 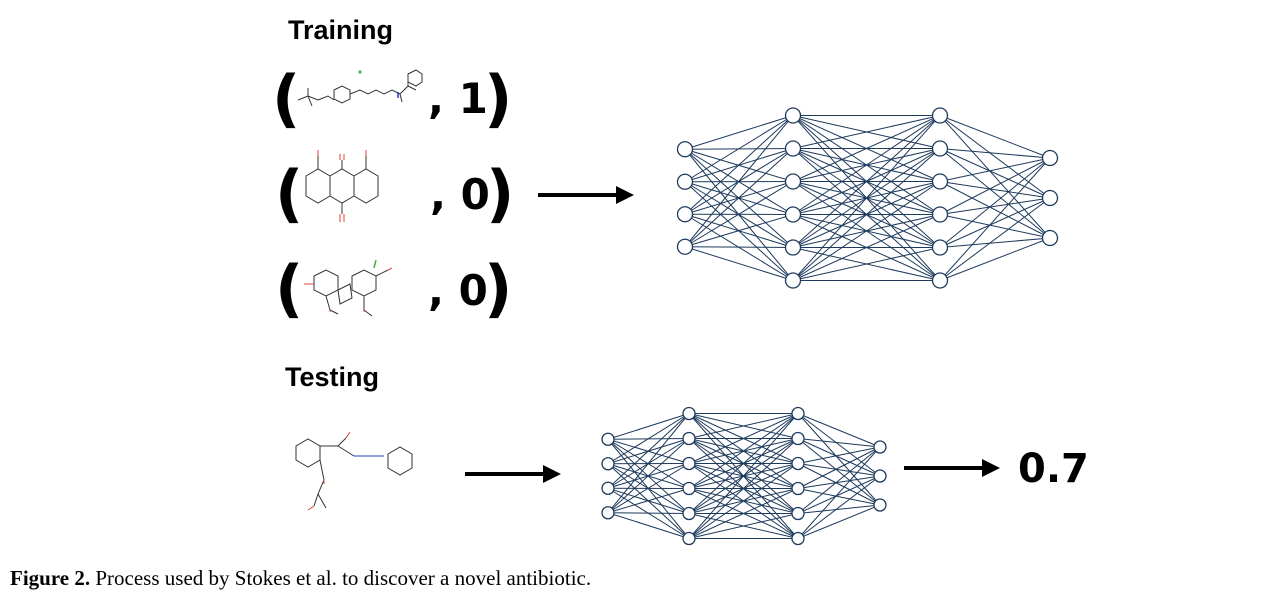 I want to click on training-label: , 0, so click(x=460, y=194).